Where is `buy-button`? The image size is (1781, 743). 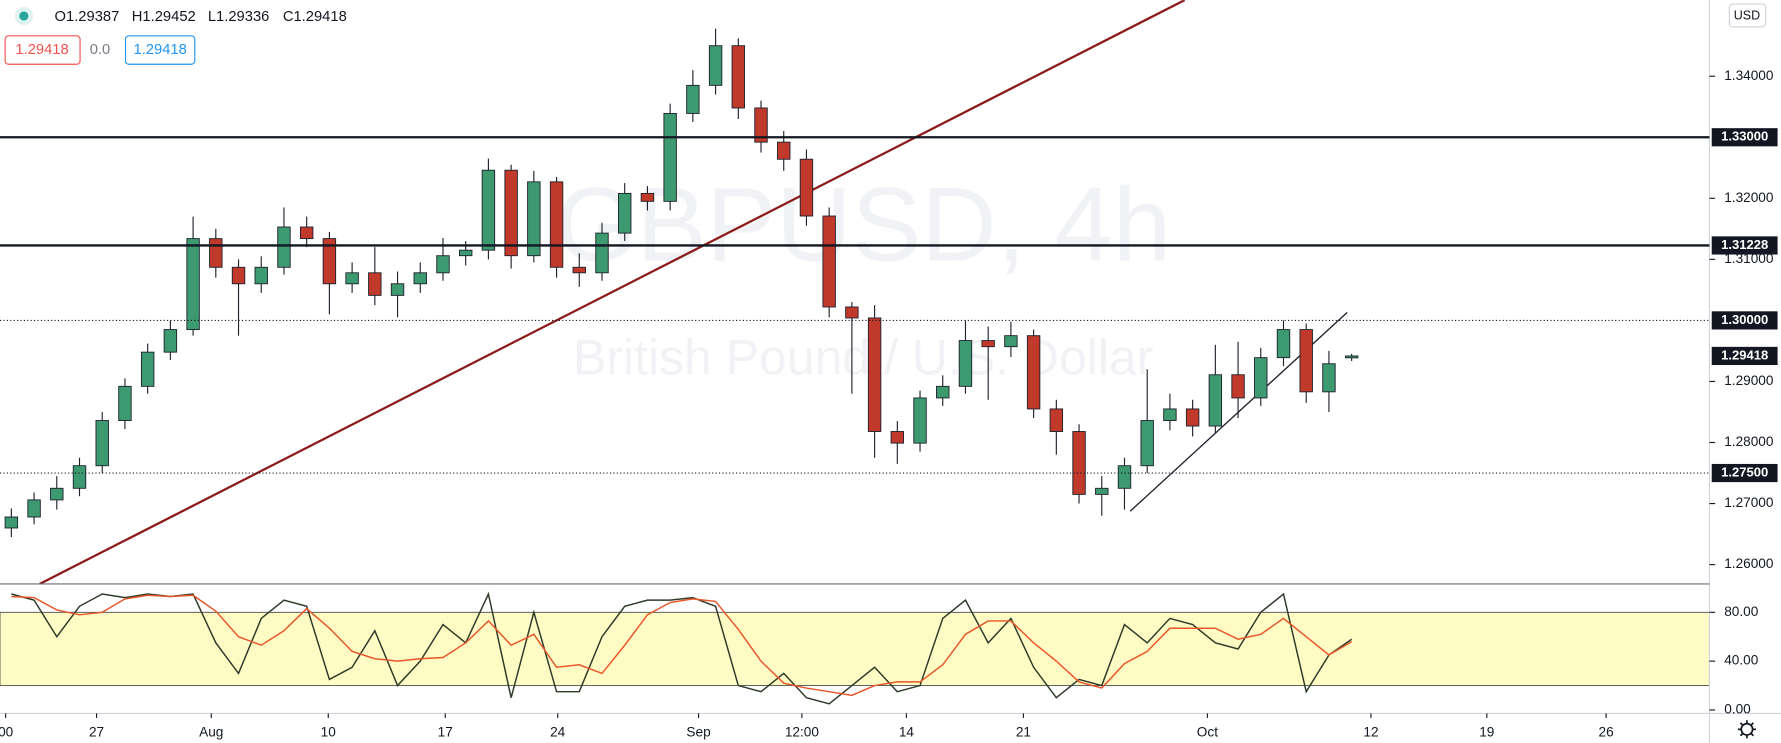 buy-button is located at coordinates (160, 50).